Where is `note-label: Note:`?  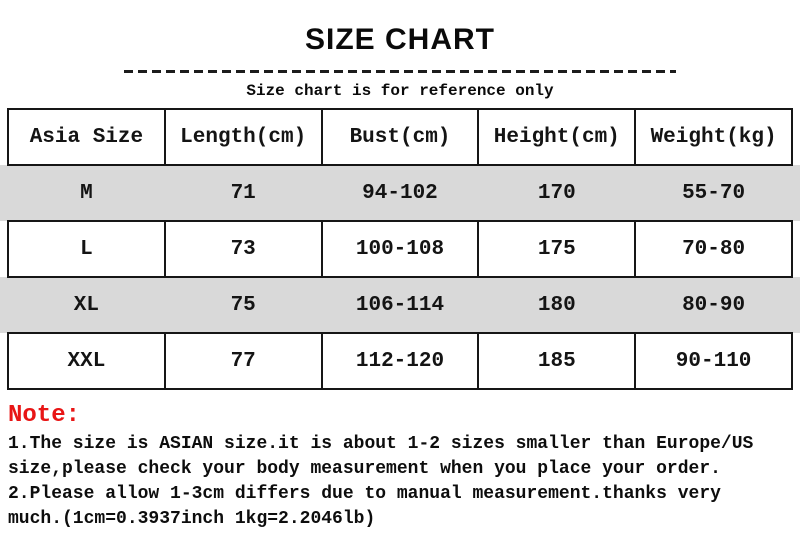 note-label: Note: is located at coordinates (44, 415).